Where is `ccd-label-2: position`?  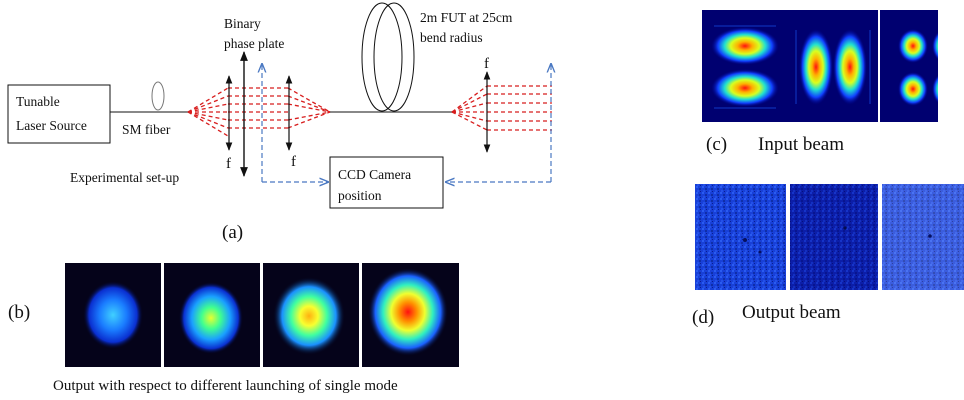
ccd-label-2: position is located at coordinates (360, 195).